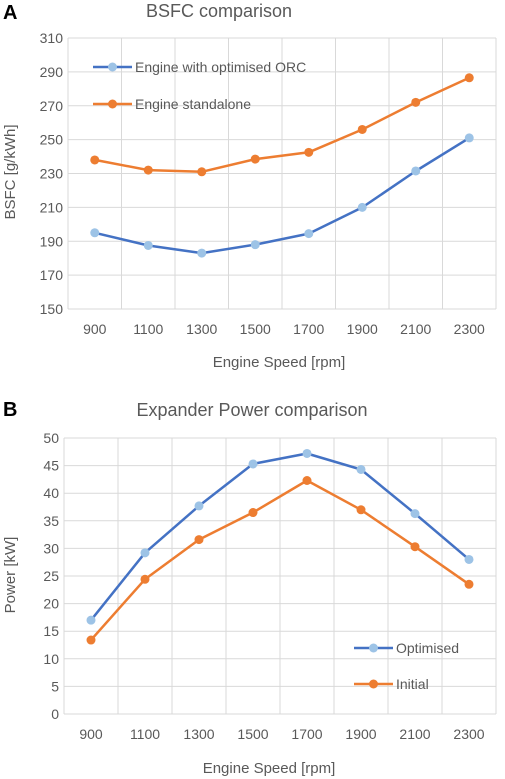 Image resolution: width=505 pixels, height=779 pixels. I want to click on legend-item-optimised: Optimised, so click(406, 648).